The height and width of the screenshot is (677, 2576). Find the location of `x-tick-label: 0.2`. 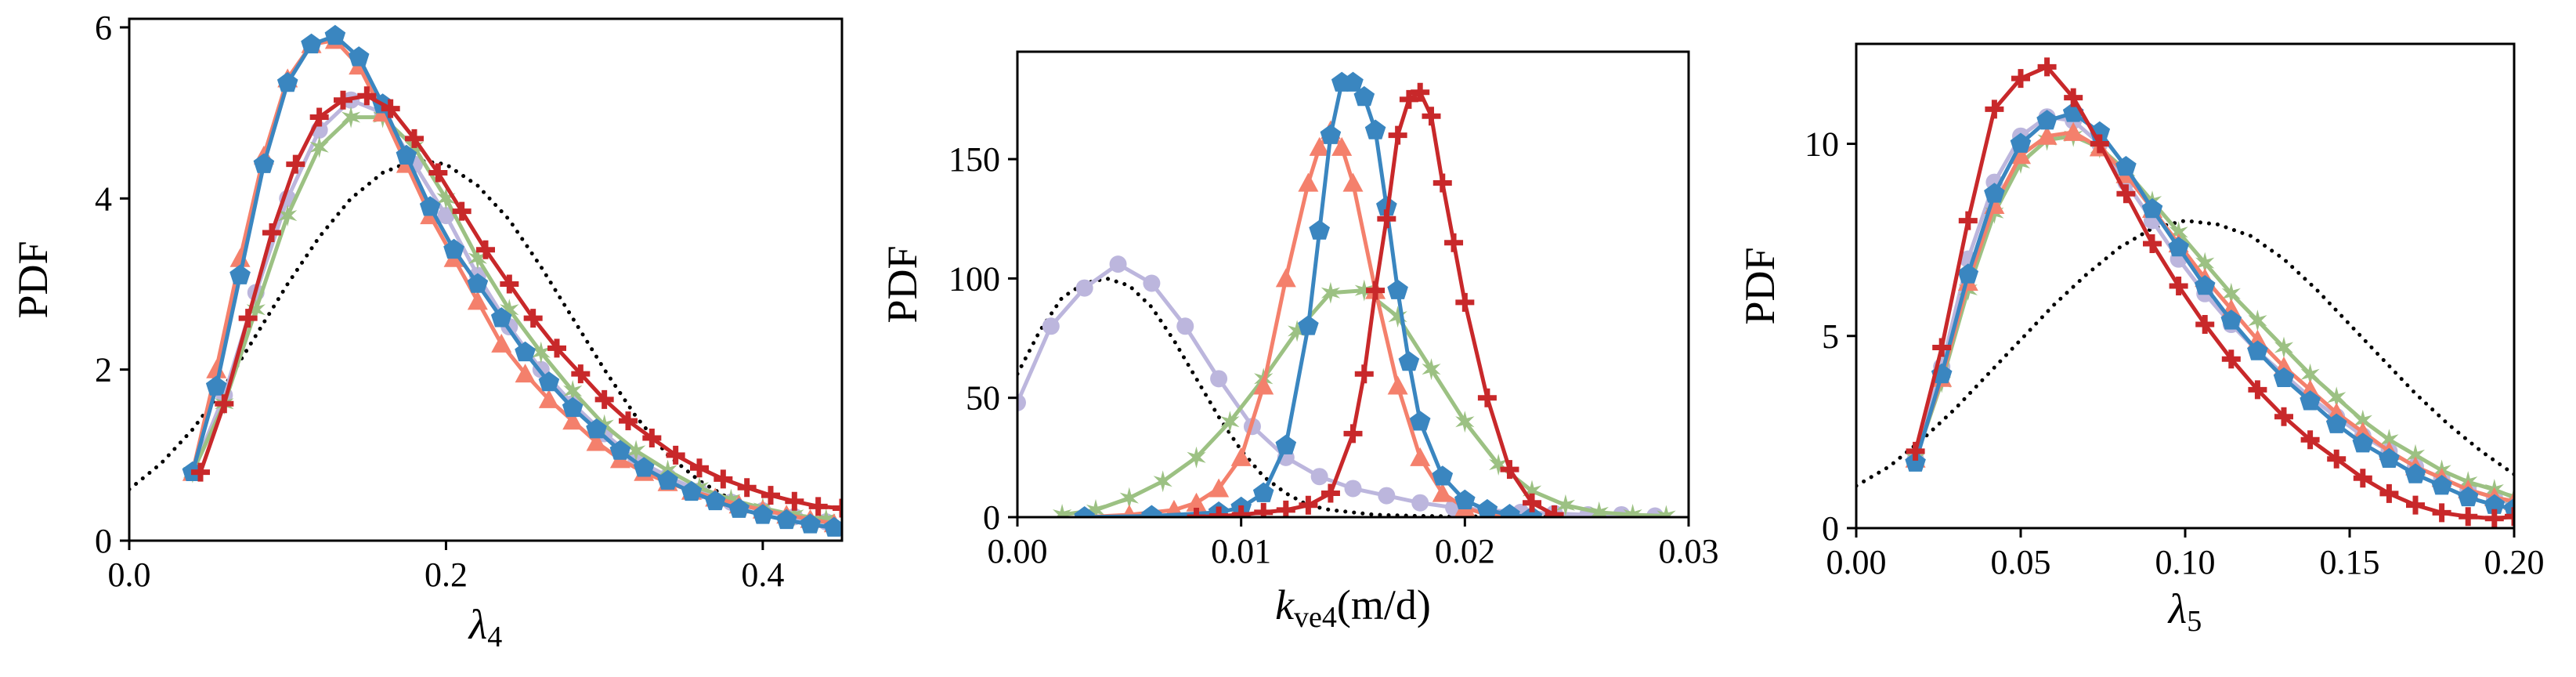

x-tick-label: 0.2 is located at coordinates (446, 575).